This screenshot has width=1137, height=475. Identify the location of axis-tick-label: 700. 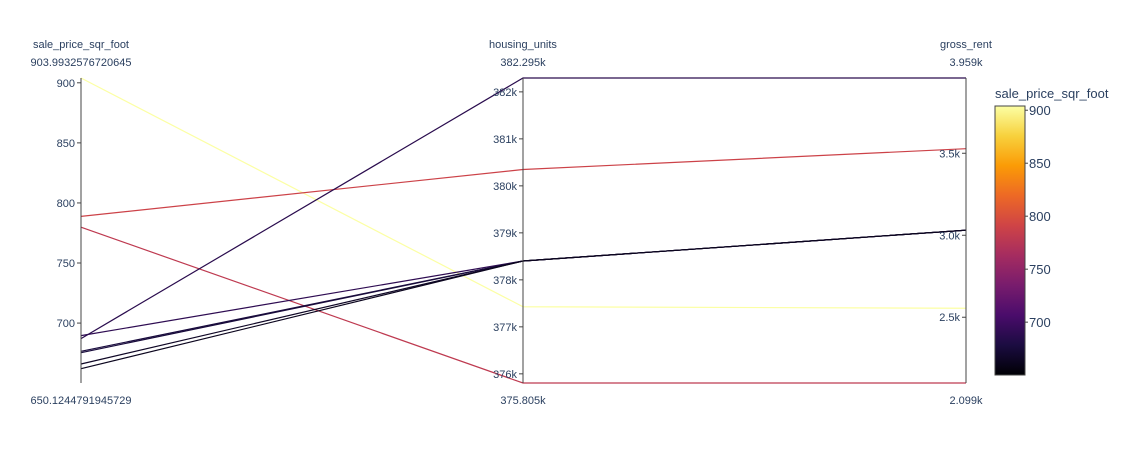
(66, 324).